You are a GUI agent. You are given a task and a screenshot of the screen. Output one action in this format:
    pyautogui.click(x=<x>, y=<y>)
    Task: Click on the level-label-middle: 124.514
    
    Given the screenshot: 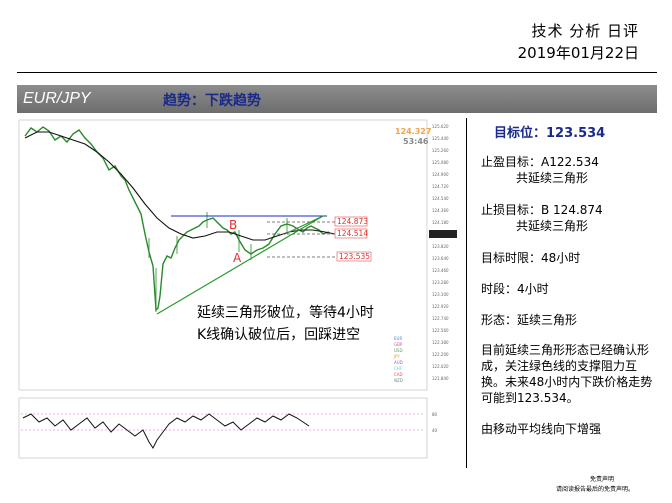 What is the action you would take?
    pyautogui.click(x=352, y=233)
    